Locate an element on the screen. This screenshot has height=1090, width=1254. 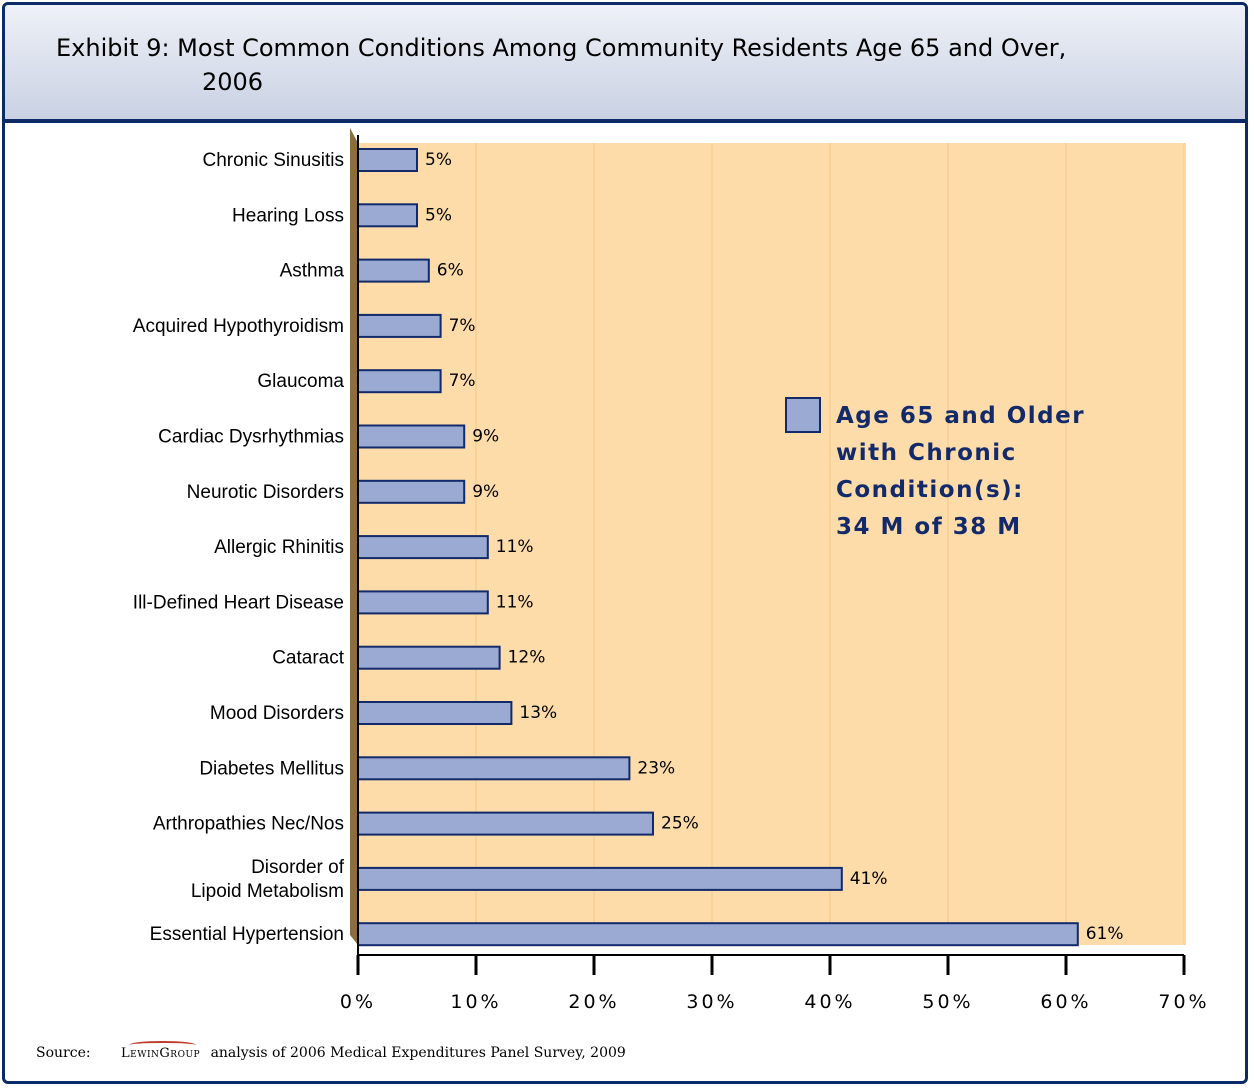
category-label-9: Cataract is located at coordinates (308, 658).